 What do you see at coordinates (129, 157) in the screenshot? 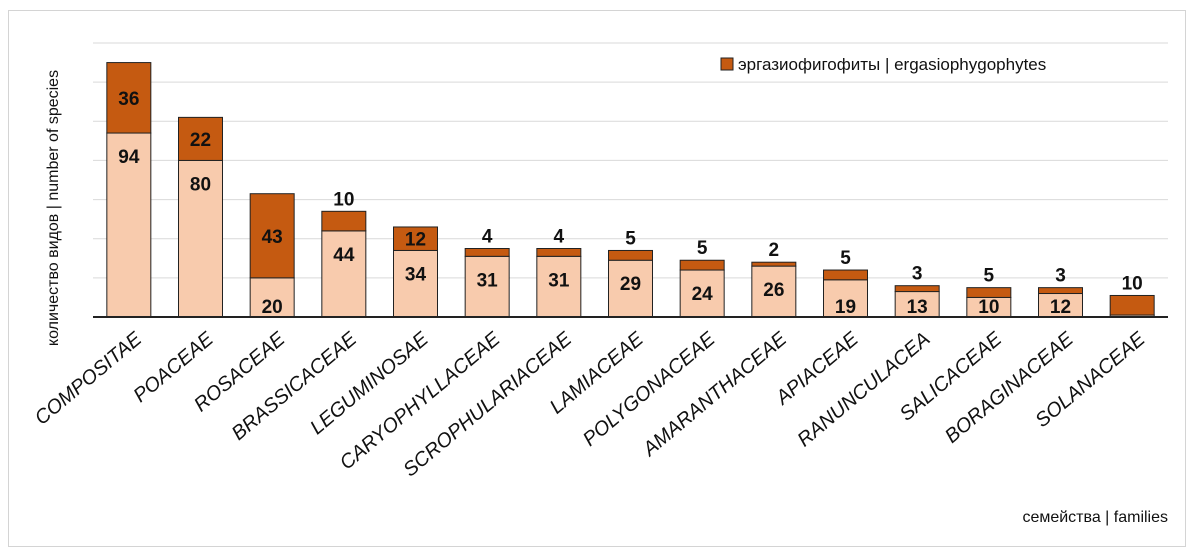
I see `value-label-base: 94` at bounding box center [129, 157].